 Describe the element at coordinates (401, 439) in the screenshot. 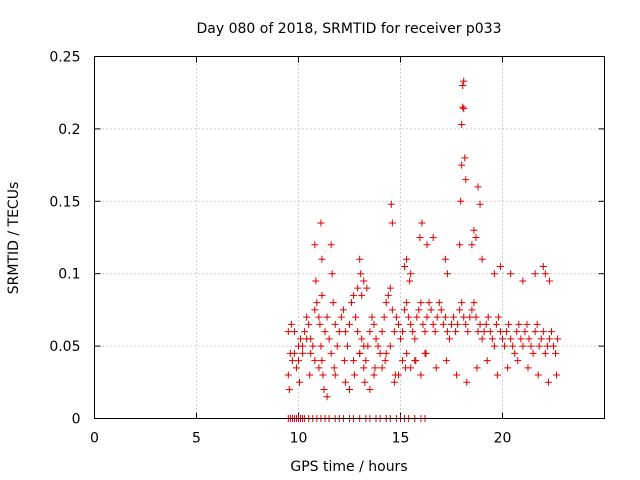

I see `x-tick-label: 15` at that location.